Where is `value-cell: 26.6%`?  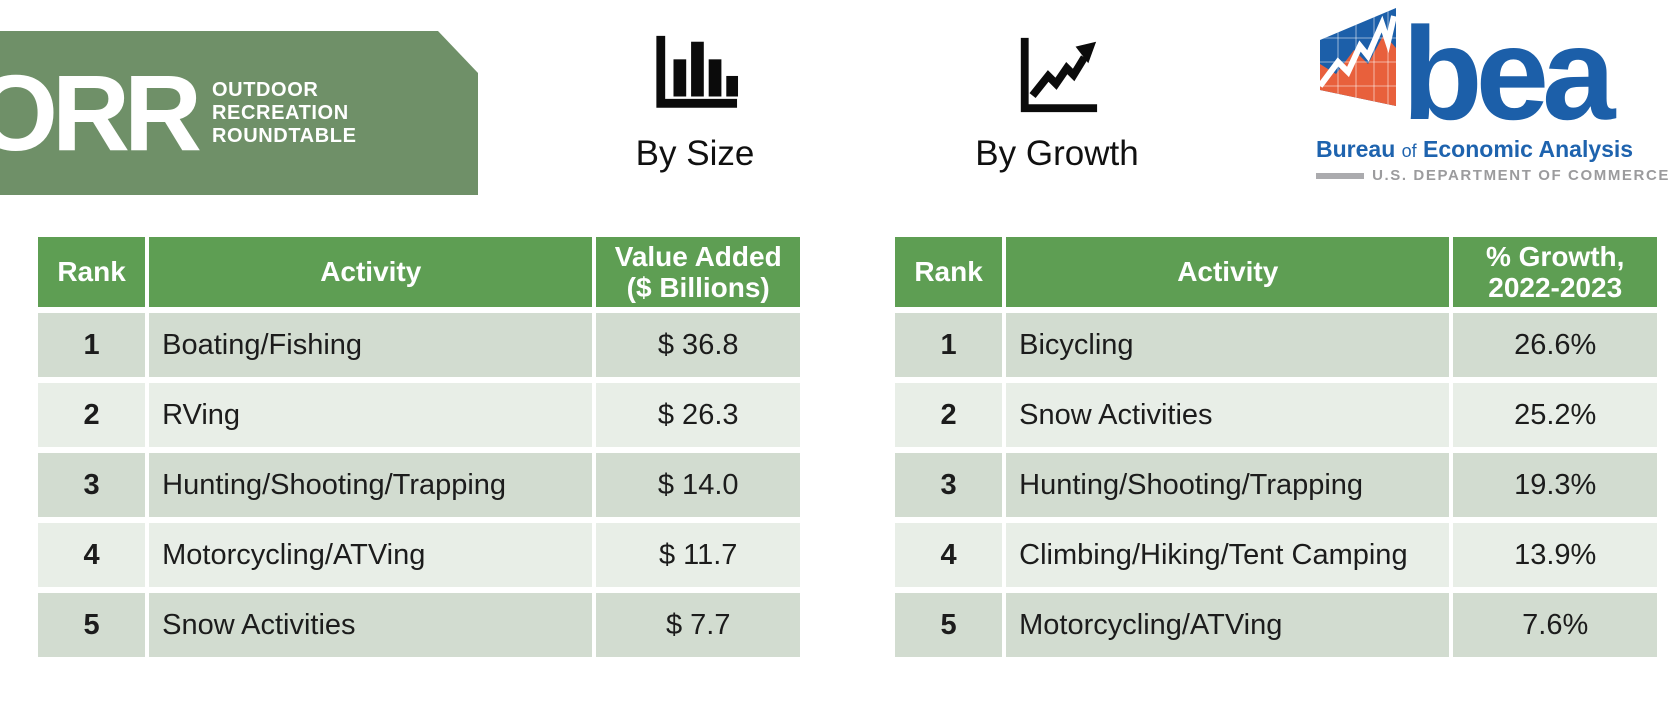 value-cell: 26.6% is located at coordinates (1555, 345).